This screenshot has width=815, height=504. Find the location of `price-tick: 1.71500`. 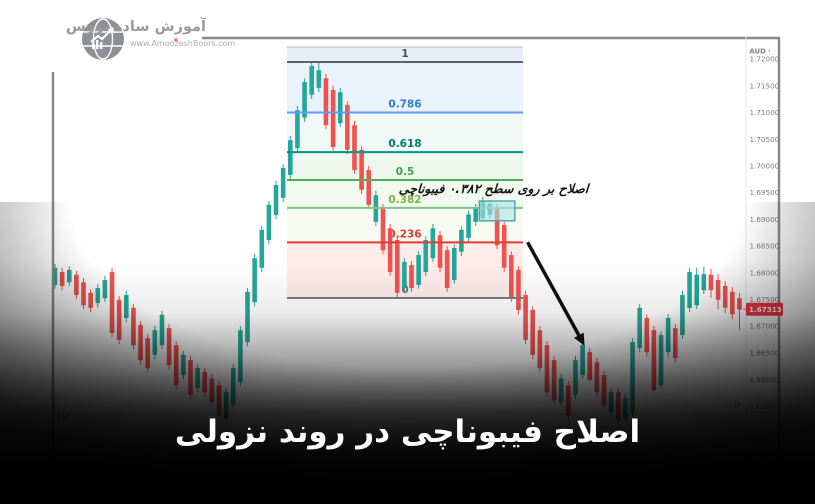

price-tick: 1.71500 is located at coordinates (765, 85).